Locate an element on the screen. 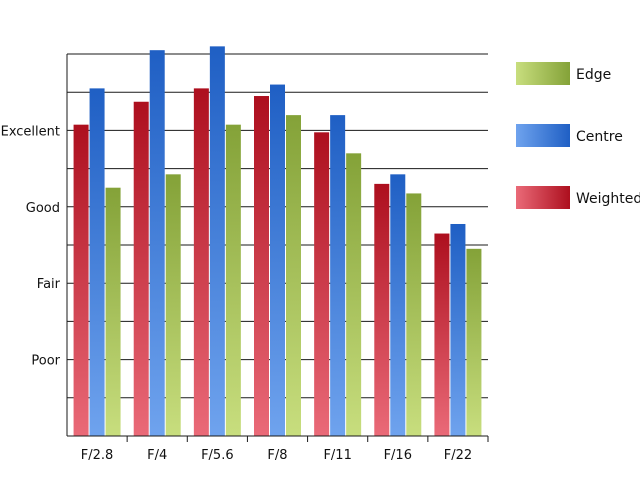 The width and height of the screenshot is (640, 480). x-tick-label: F/2.8 is located at coordinates (97, 455).